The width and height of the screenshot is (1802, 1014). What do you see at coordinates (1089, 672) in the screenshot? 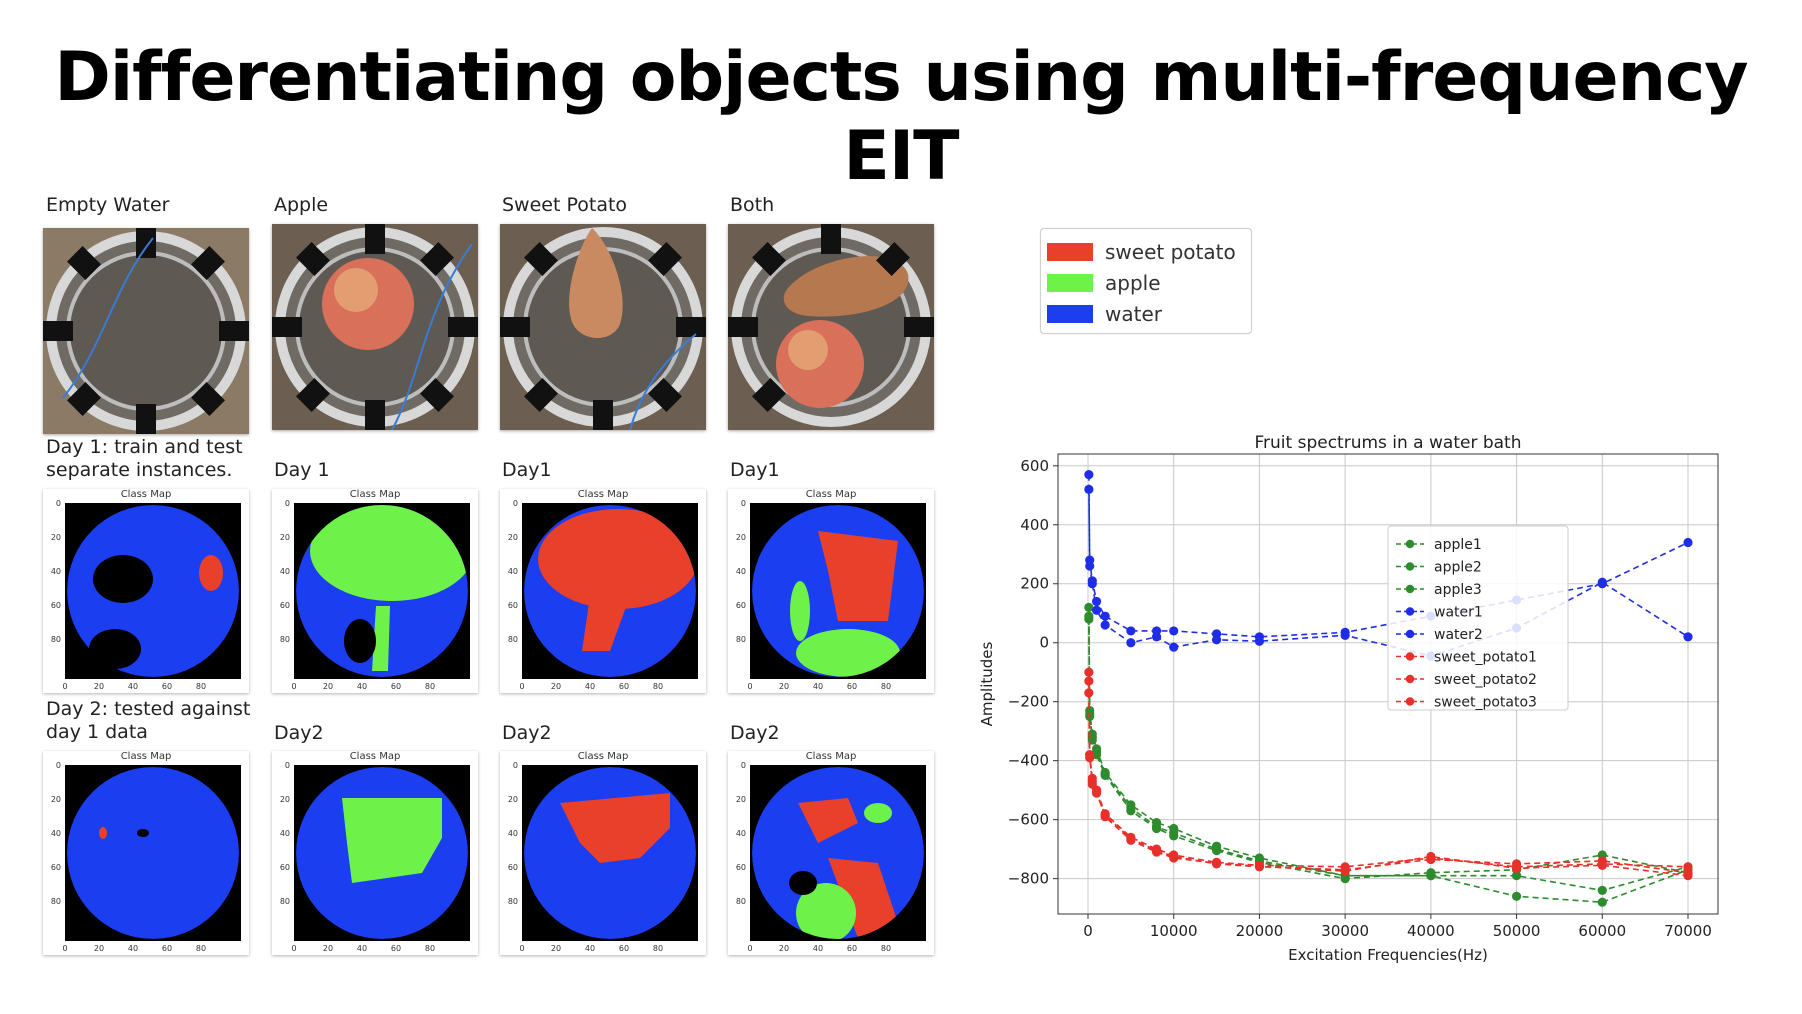
I see `data-point-sweet_potato1` at bounding box center [1089, 672].